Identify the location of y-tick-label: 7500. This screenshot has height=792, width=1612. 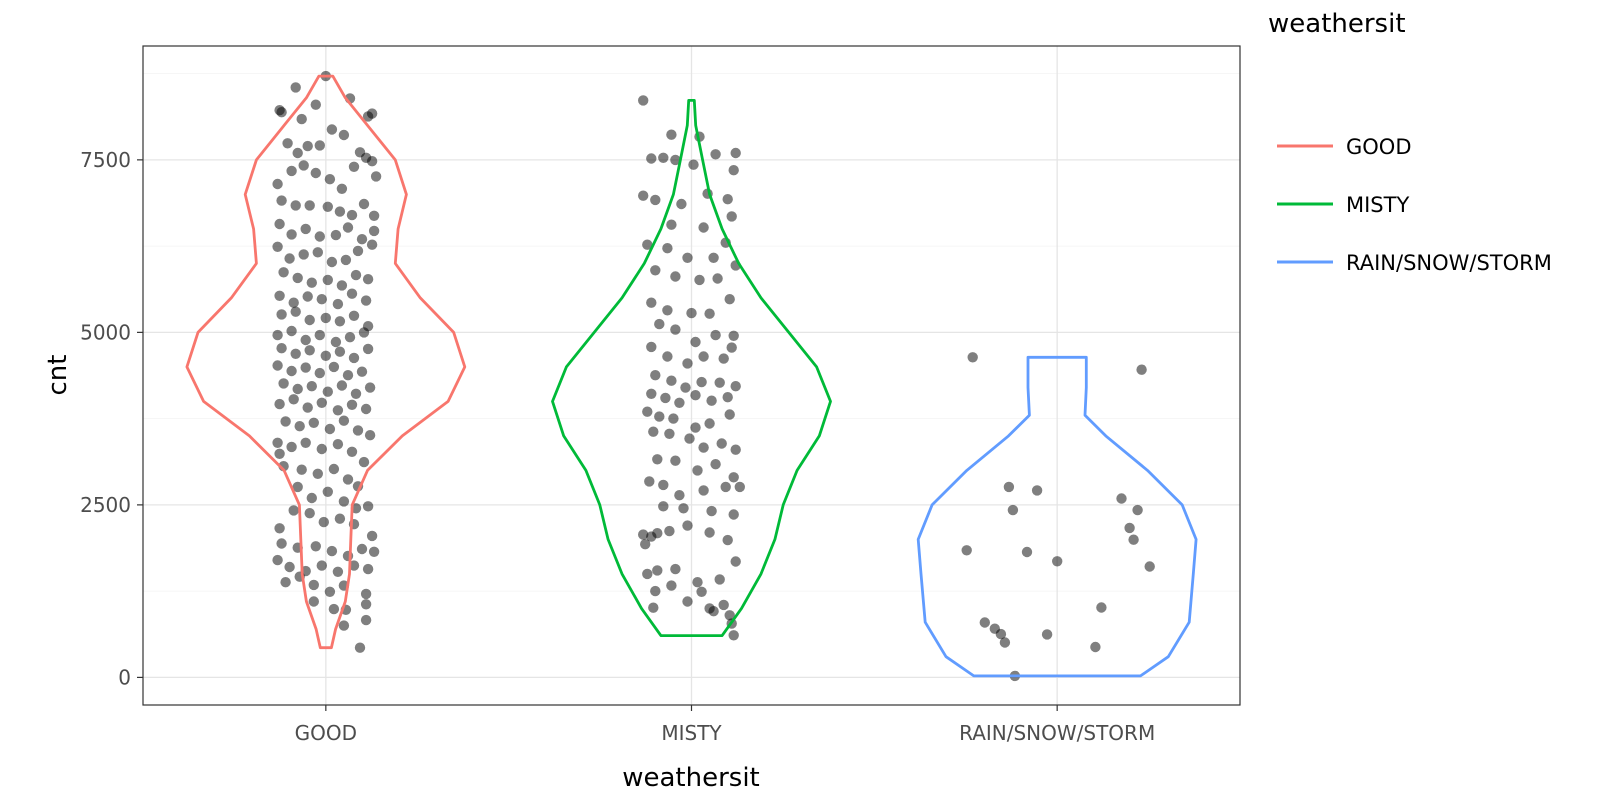
(105, 160).